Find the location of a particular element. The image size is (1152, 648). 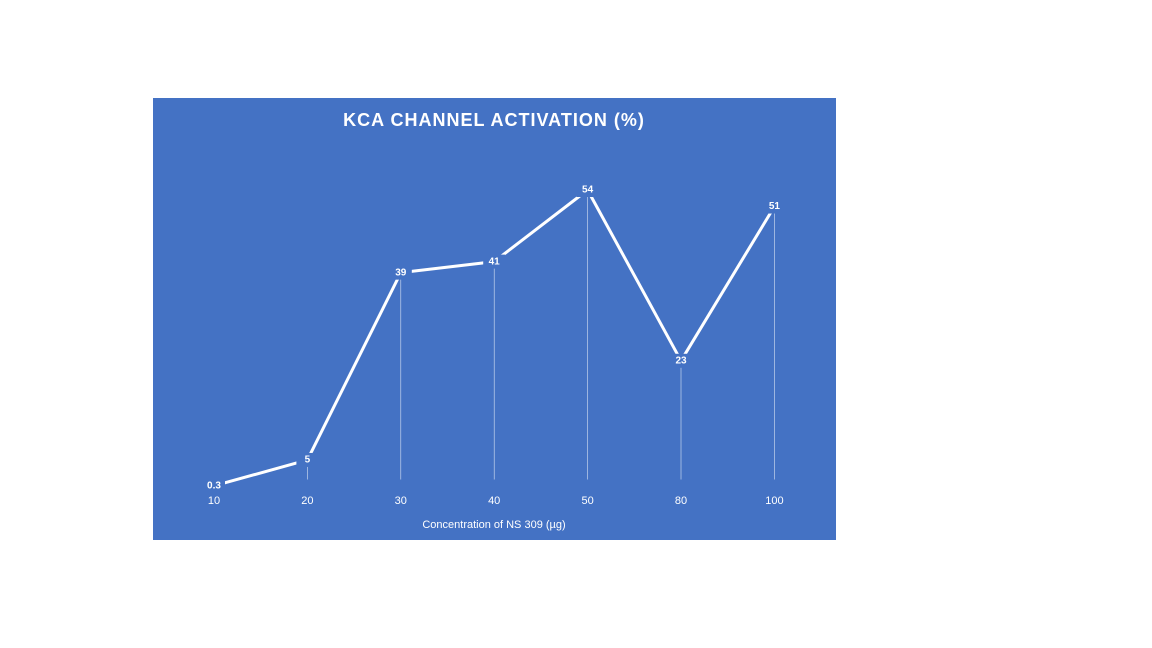

x-tick-label: 30 is located at coordinates (401, 501).